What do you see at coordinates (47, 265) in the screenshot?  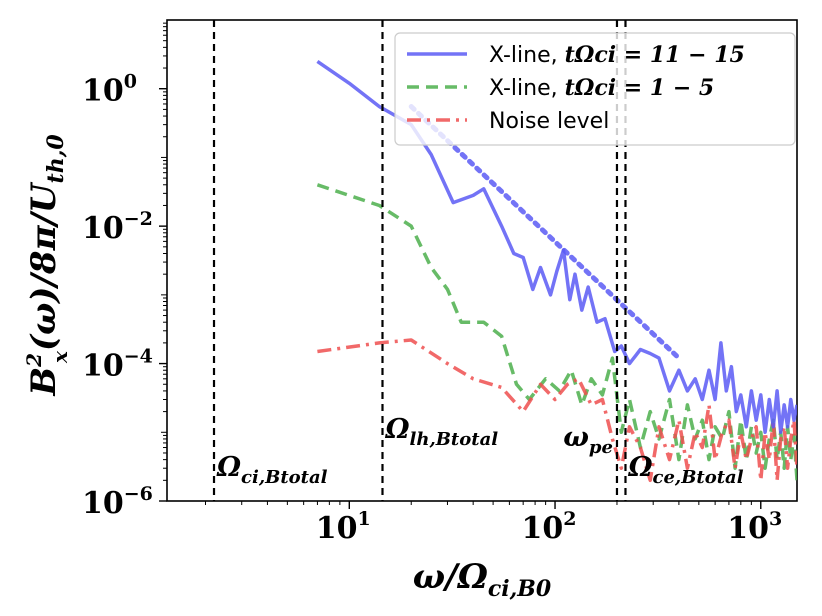 I see `y-axis-label: B2 x(ω)/8π/Uth,0` at bounding box center [47, 265].